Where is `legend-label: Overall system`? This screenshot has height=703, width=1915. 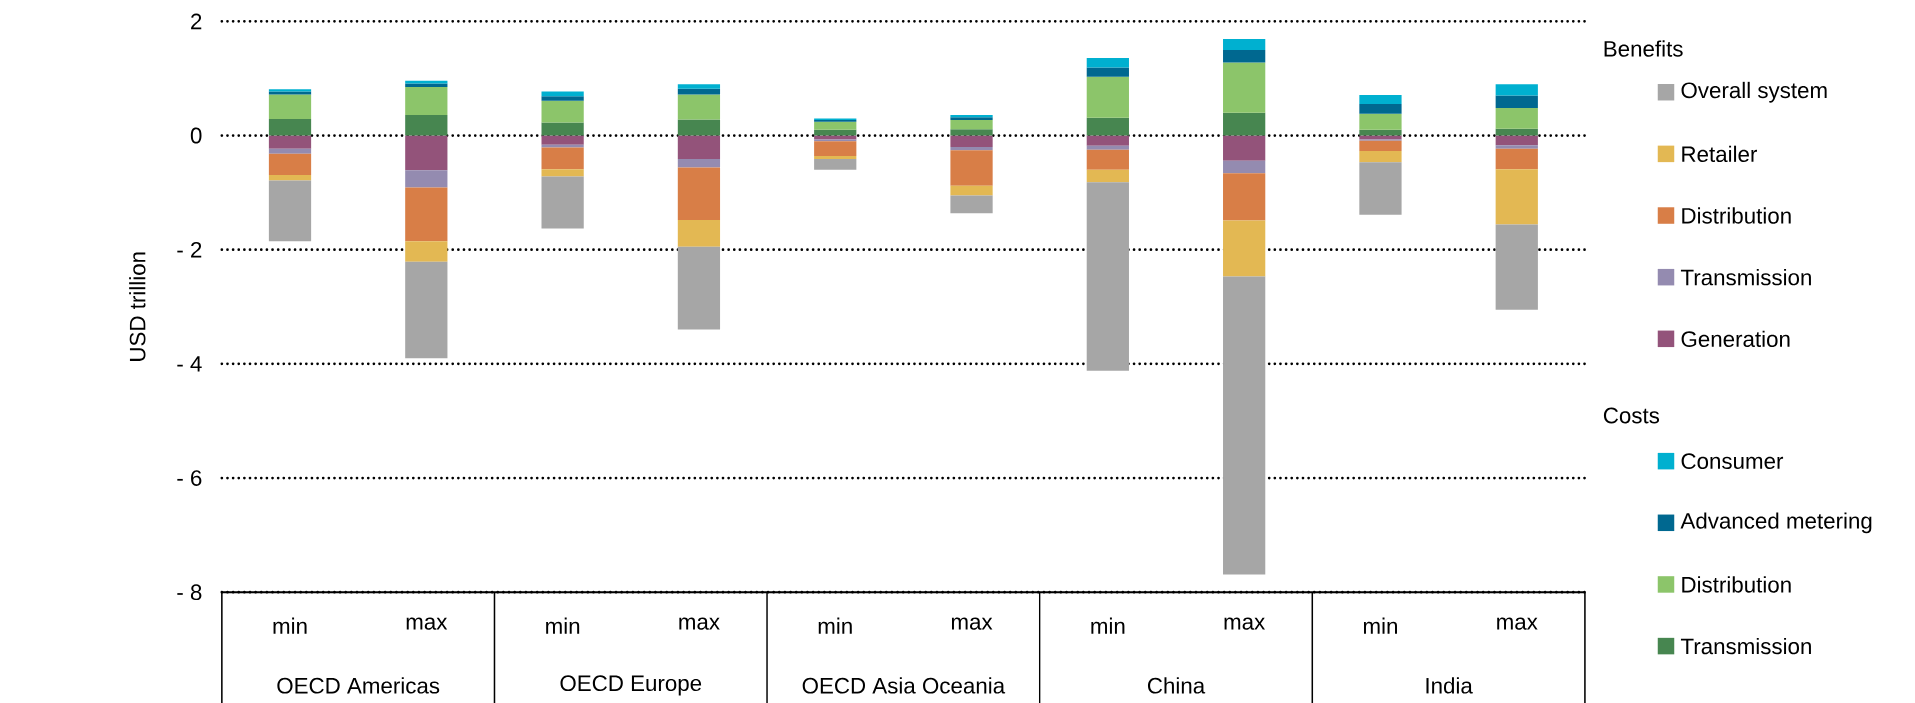 legend-label: Overall system is located at coordinates (1754, 92).